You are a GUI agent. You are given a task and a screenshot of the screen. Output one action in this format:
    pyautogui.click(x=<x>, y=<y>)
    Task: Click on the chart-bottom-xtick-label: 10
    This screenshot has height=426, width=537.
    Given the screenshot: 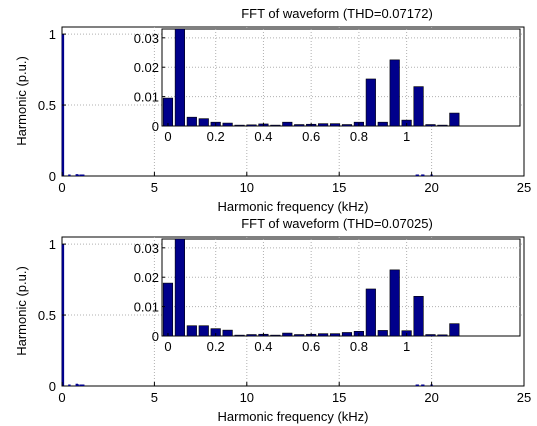 What is the action you would take?
    pyautogui.click(x=247, y=397)
    